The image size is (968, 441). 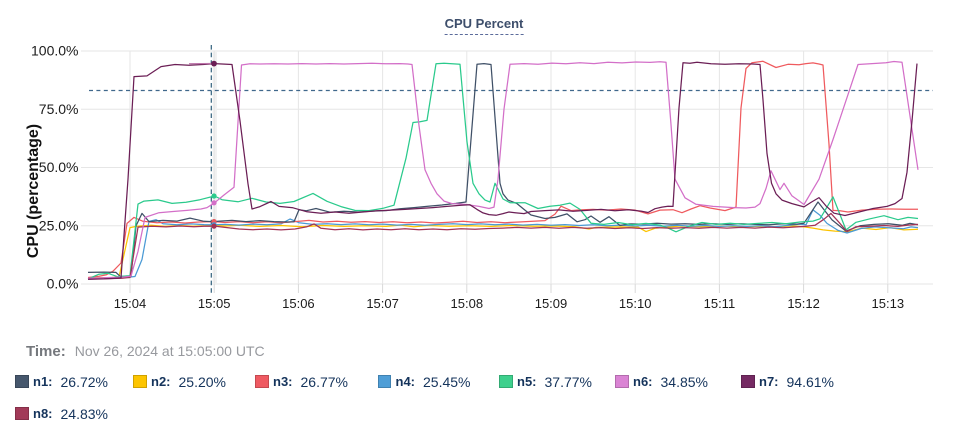 I want to click on svg-text: 15:09, so click(x=551, y=303).